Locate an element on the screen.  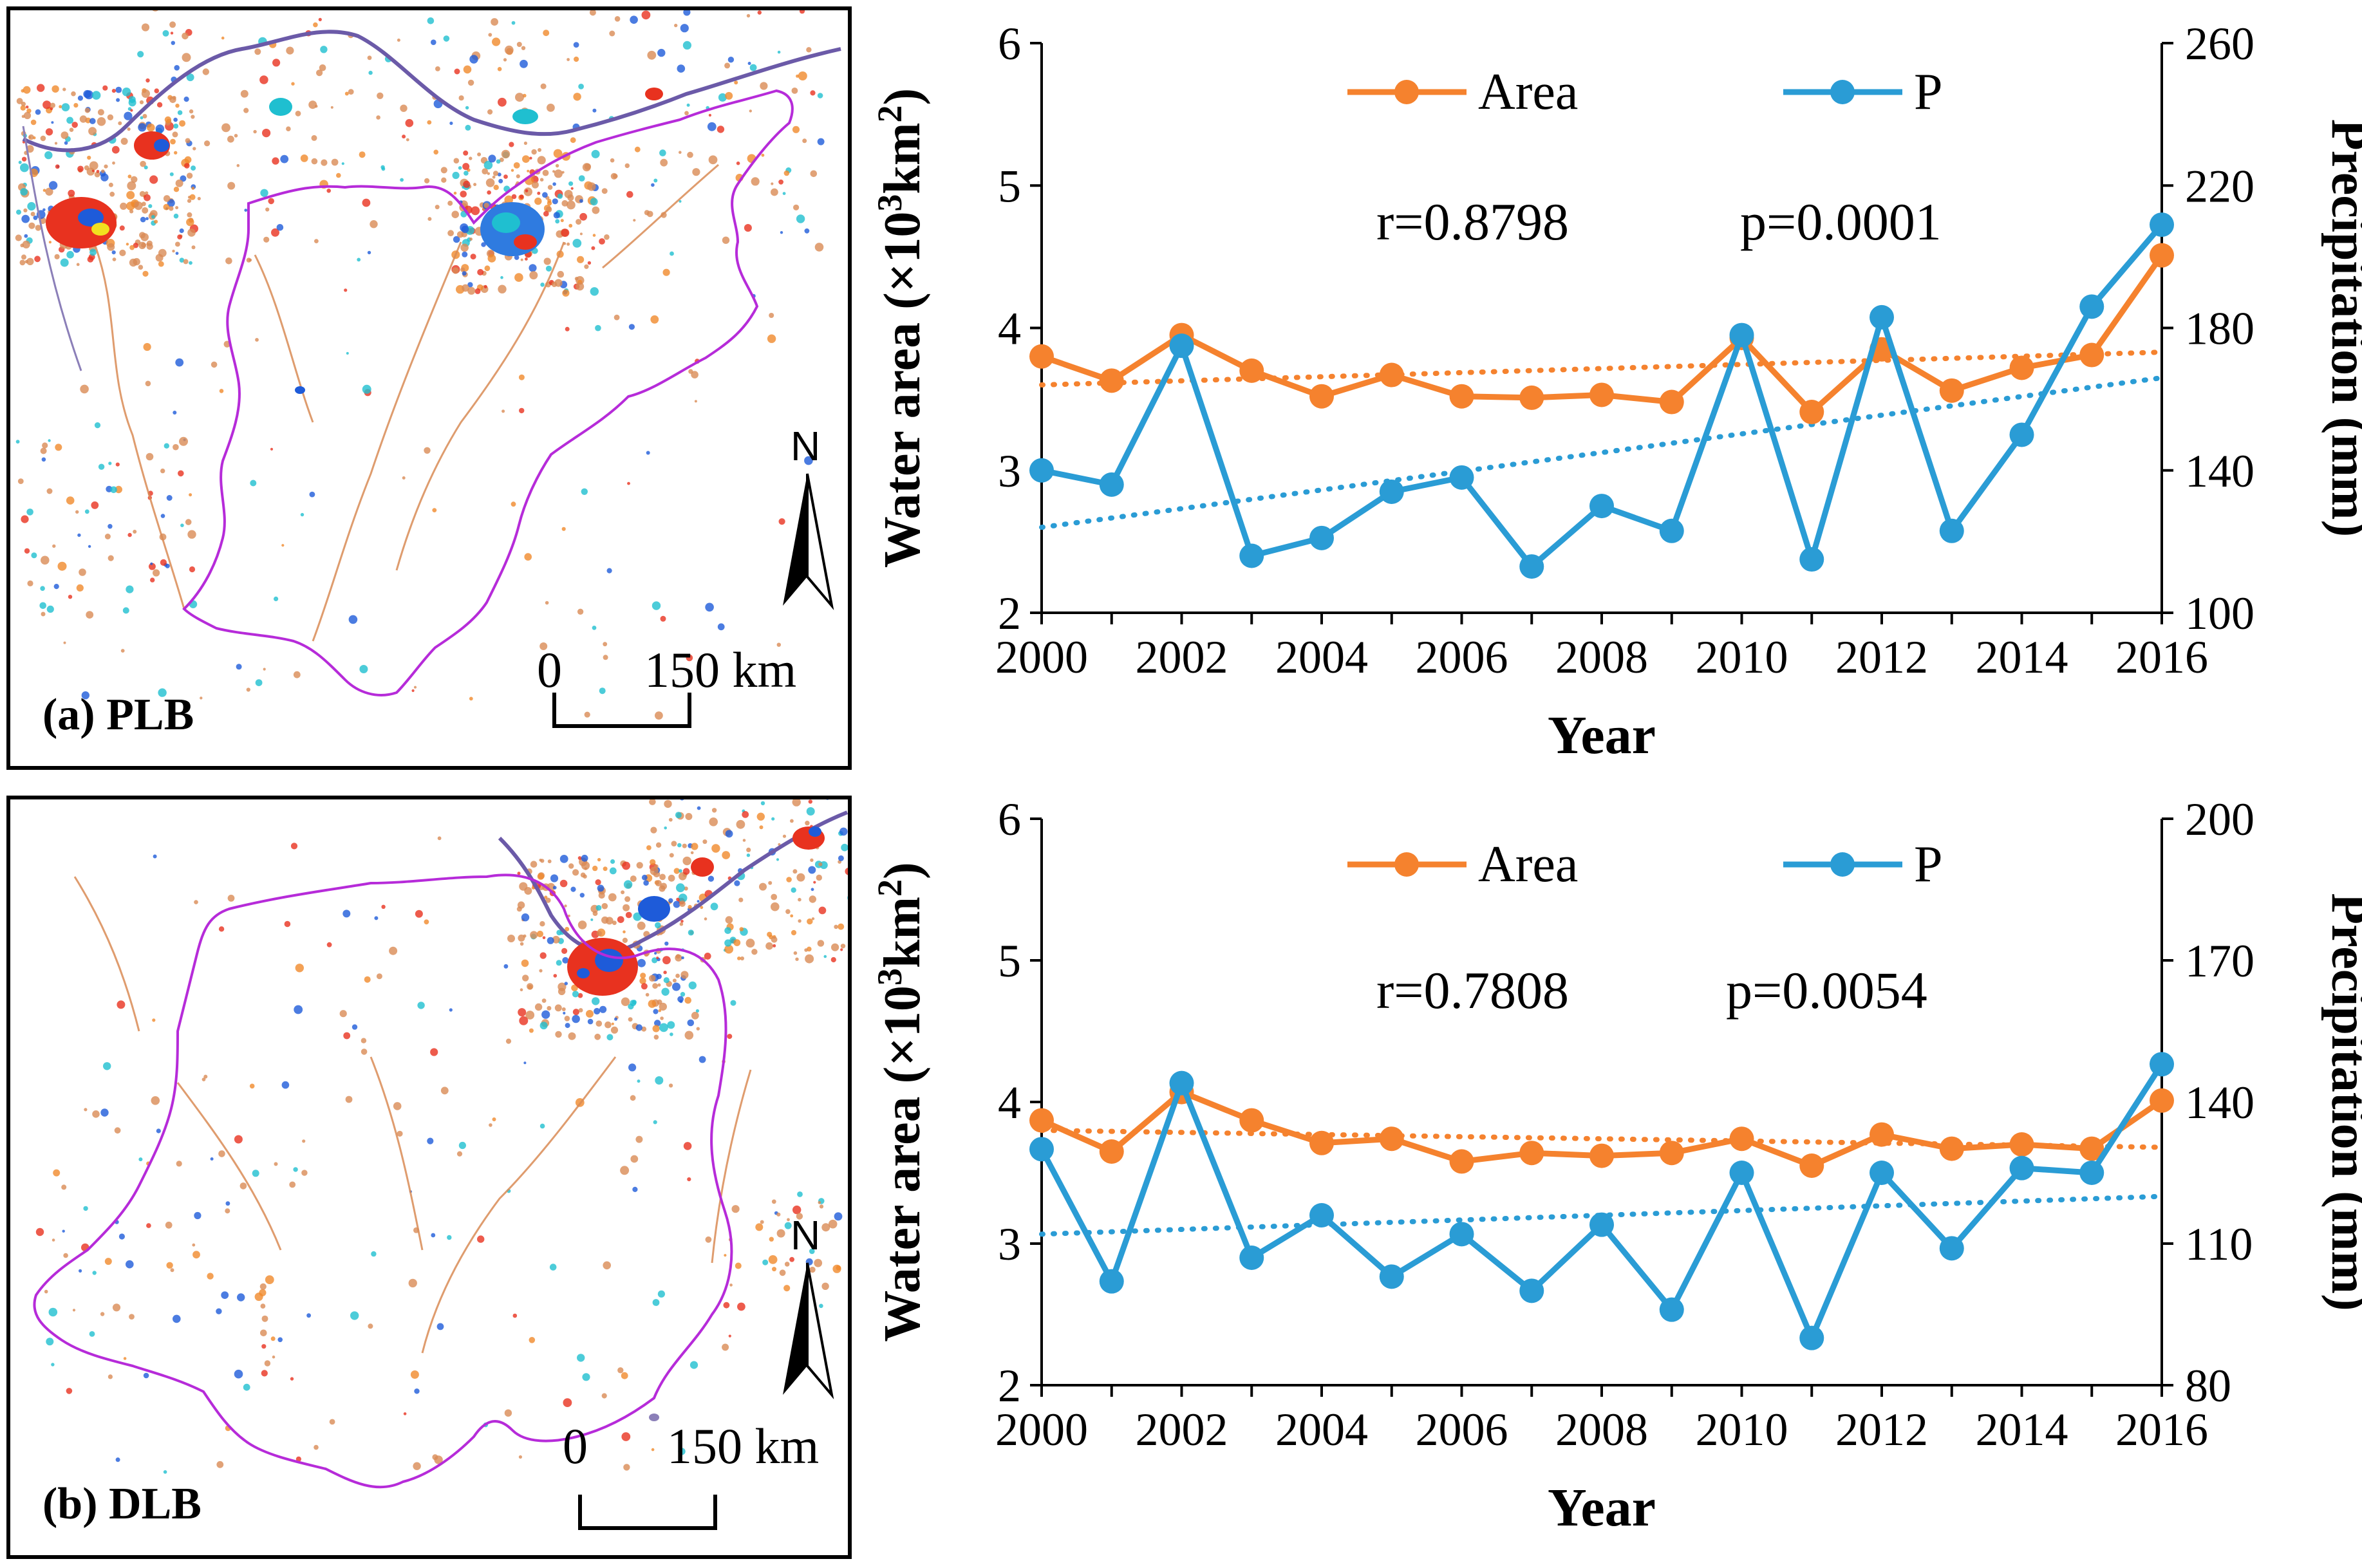
y2-tick-label: 80 is located at coordinates (2208, 1386).